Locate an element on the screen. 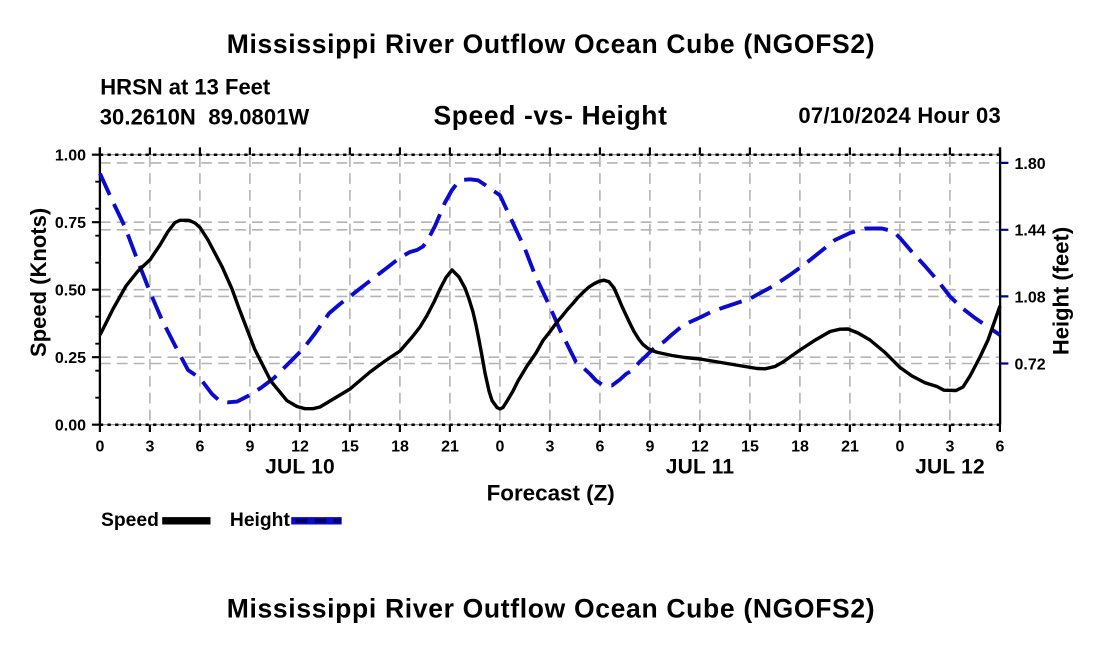 The height and width of the screenshot is (650, 1100). svg-text: JUL 10 is located at coordinates (300, 467).